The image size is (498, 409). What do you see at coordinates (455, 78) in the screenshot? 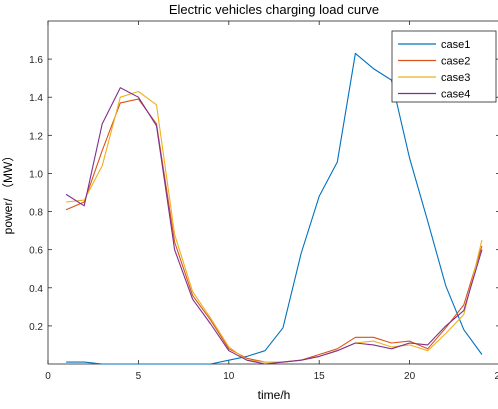
I see `legend-label-case3: case3` at bounding box center [455, 78].